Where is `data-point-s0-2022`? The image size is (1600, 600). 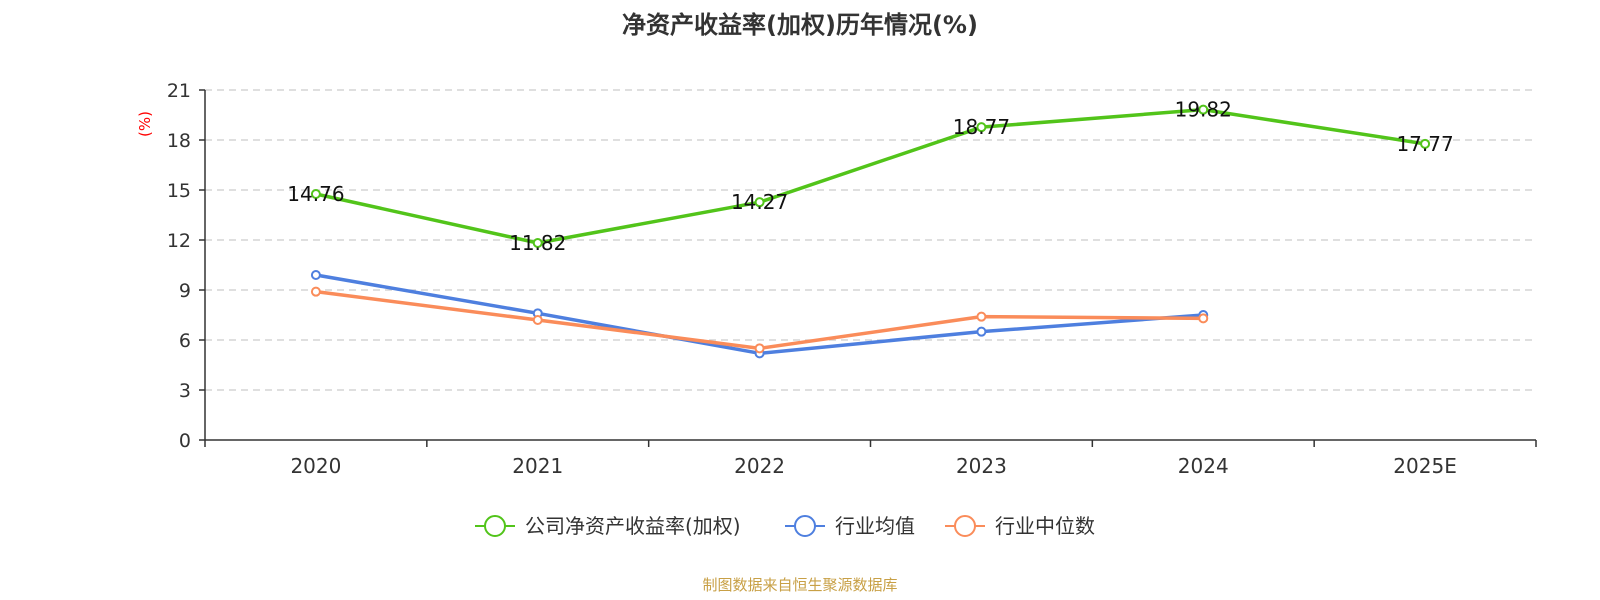 data-point-s0-2022 is located at coordinates (759, 202).